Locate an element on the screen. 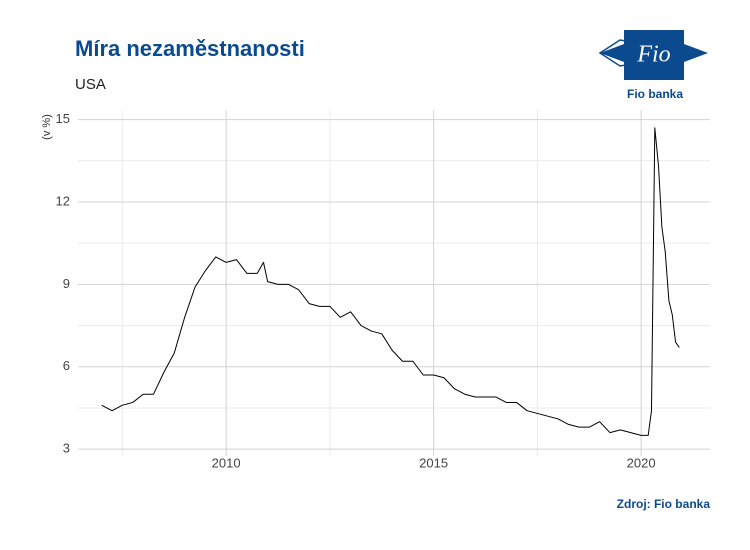 This screenshot has width=750, height=550. y-axis-label: (v %) is located at coordinates (47, 127).